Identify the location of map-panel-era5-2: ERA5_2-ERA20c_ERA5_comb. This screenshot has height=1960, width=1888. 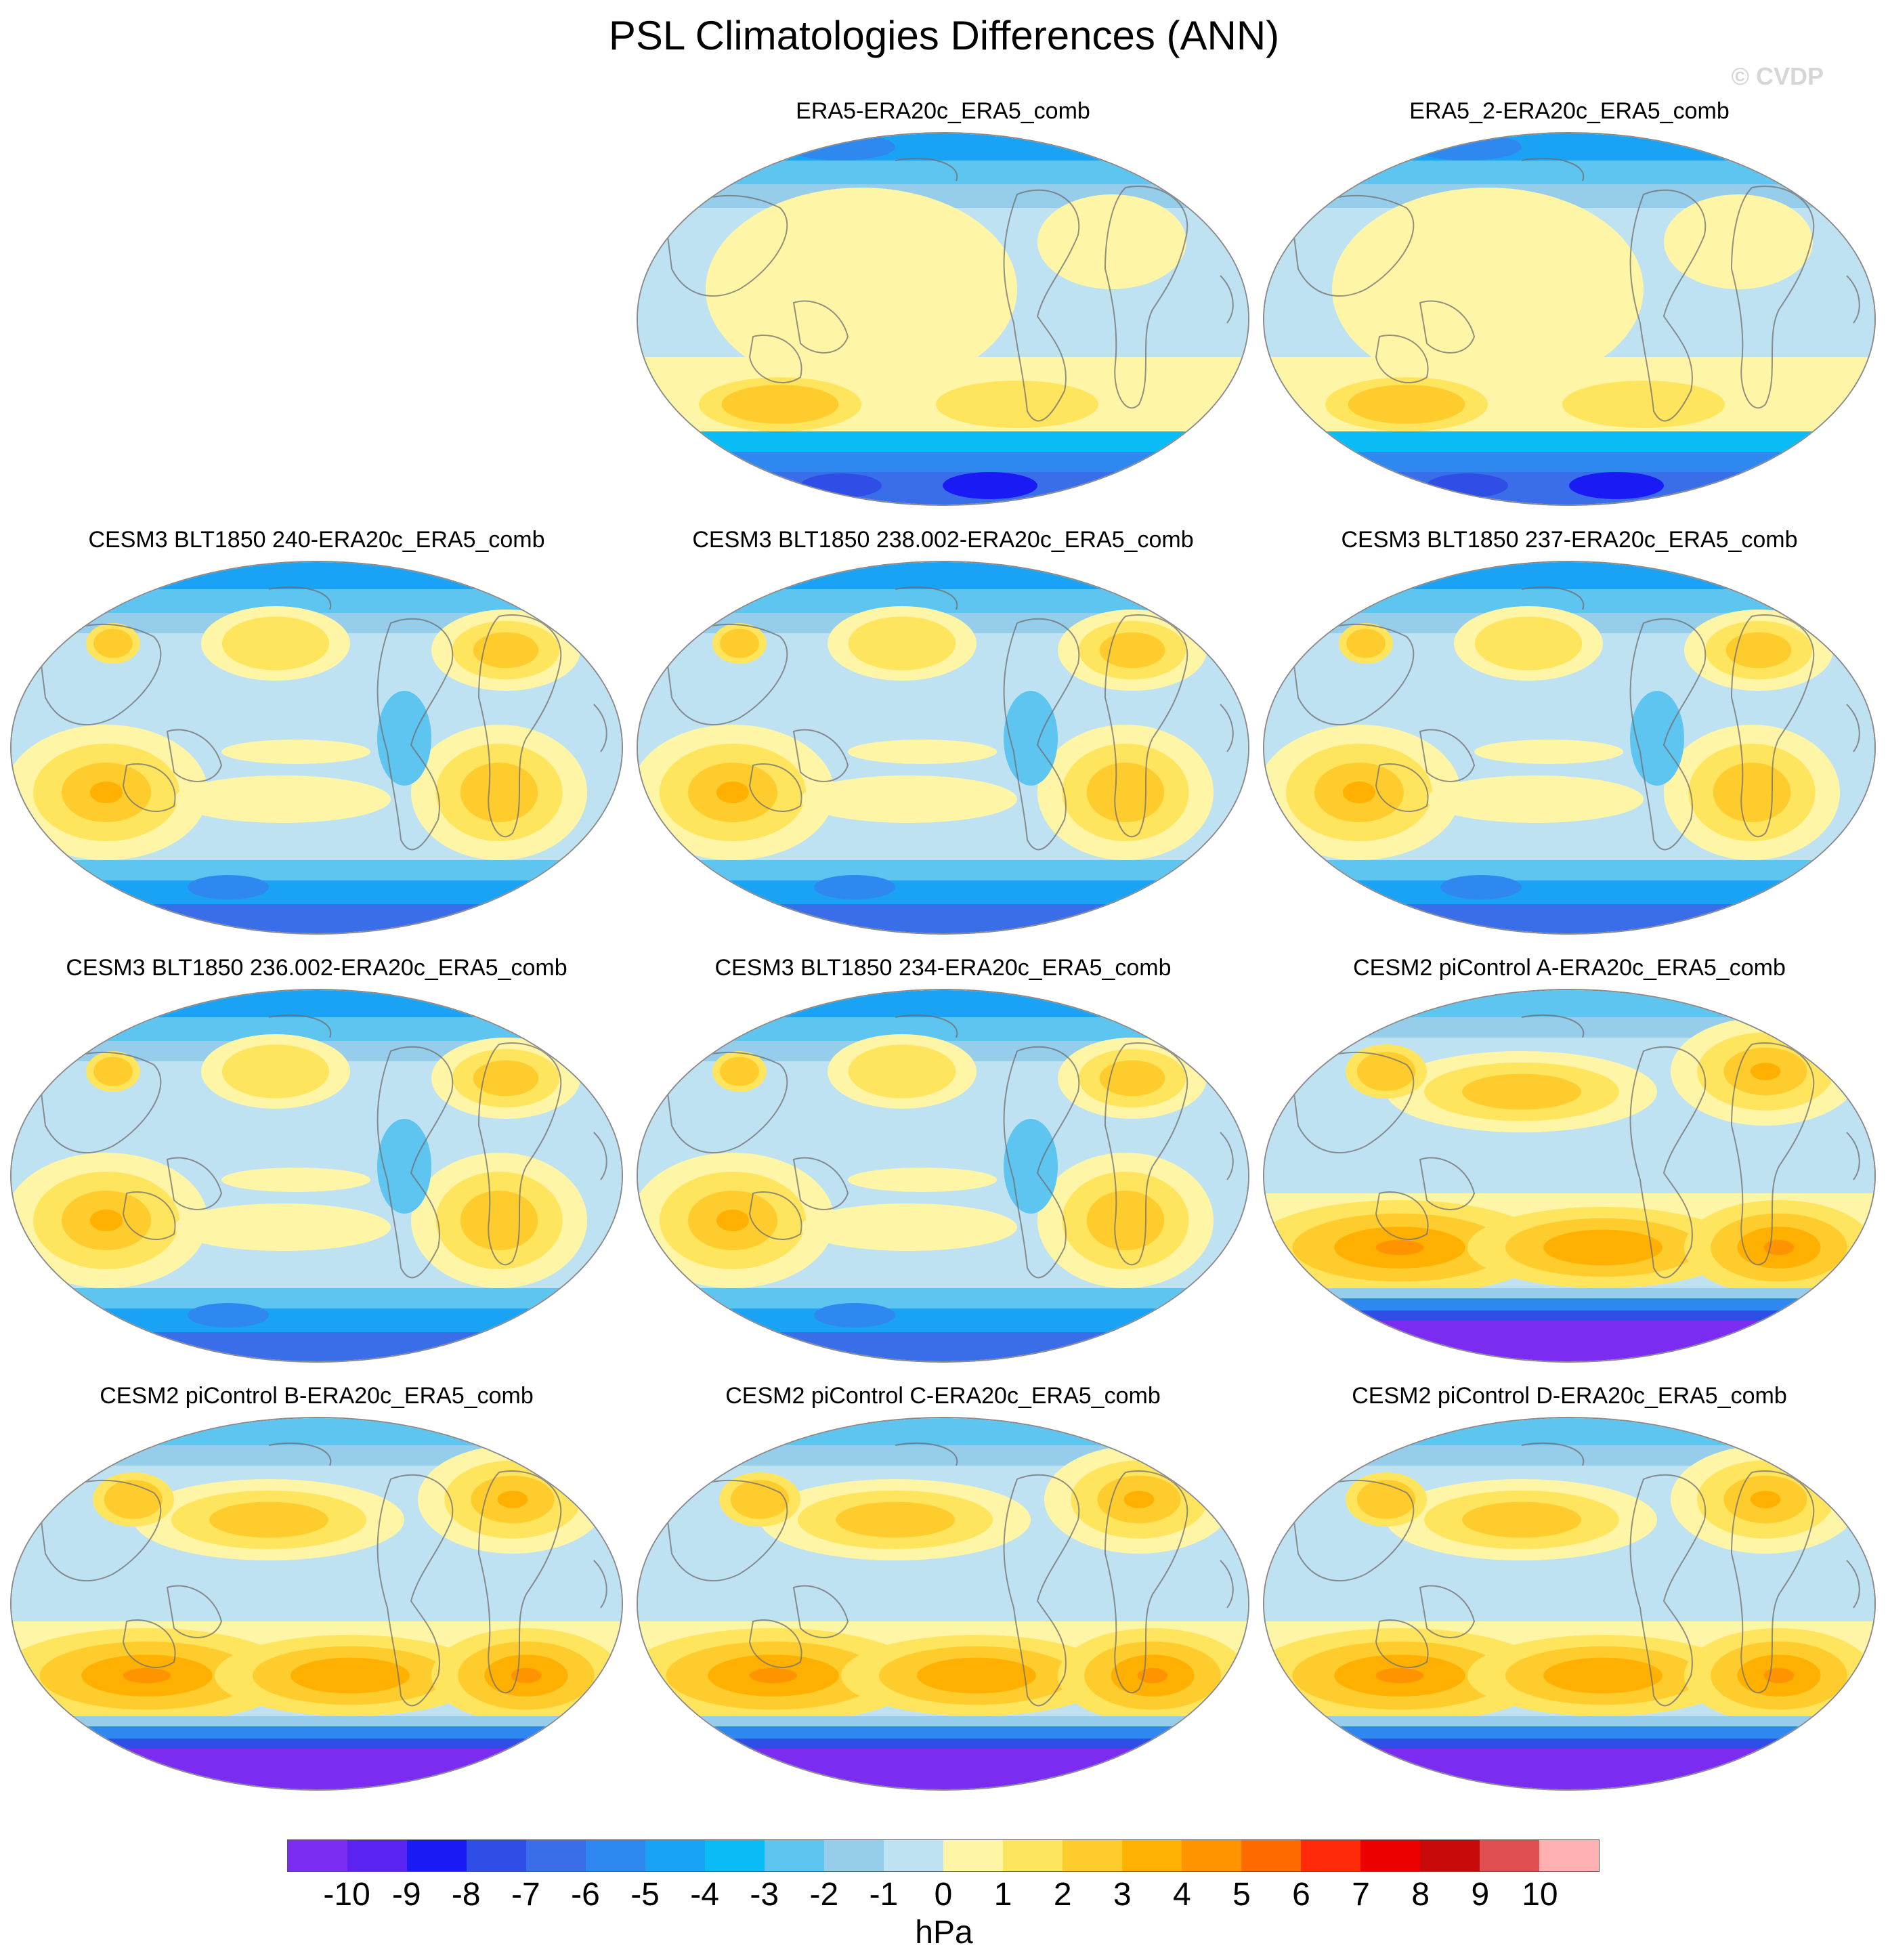
(1570, 302).